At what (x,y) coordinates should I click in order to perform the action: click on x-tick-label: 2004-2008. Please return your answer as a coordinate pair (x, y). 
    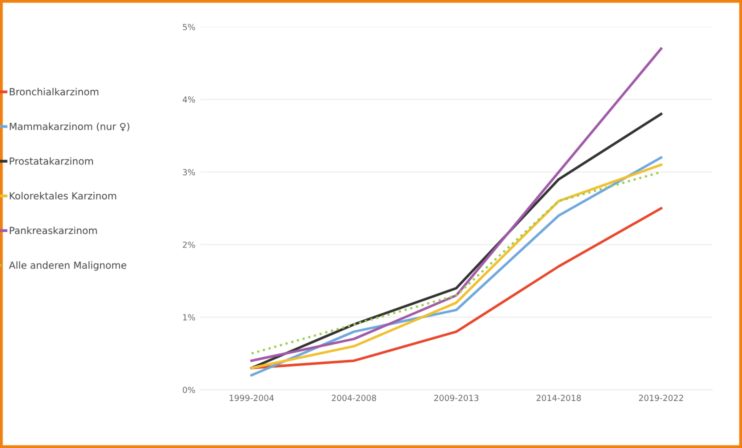
    Looking at the image, I should click on (354, 398).